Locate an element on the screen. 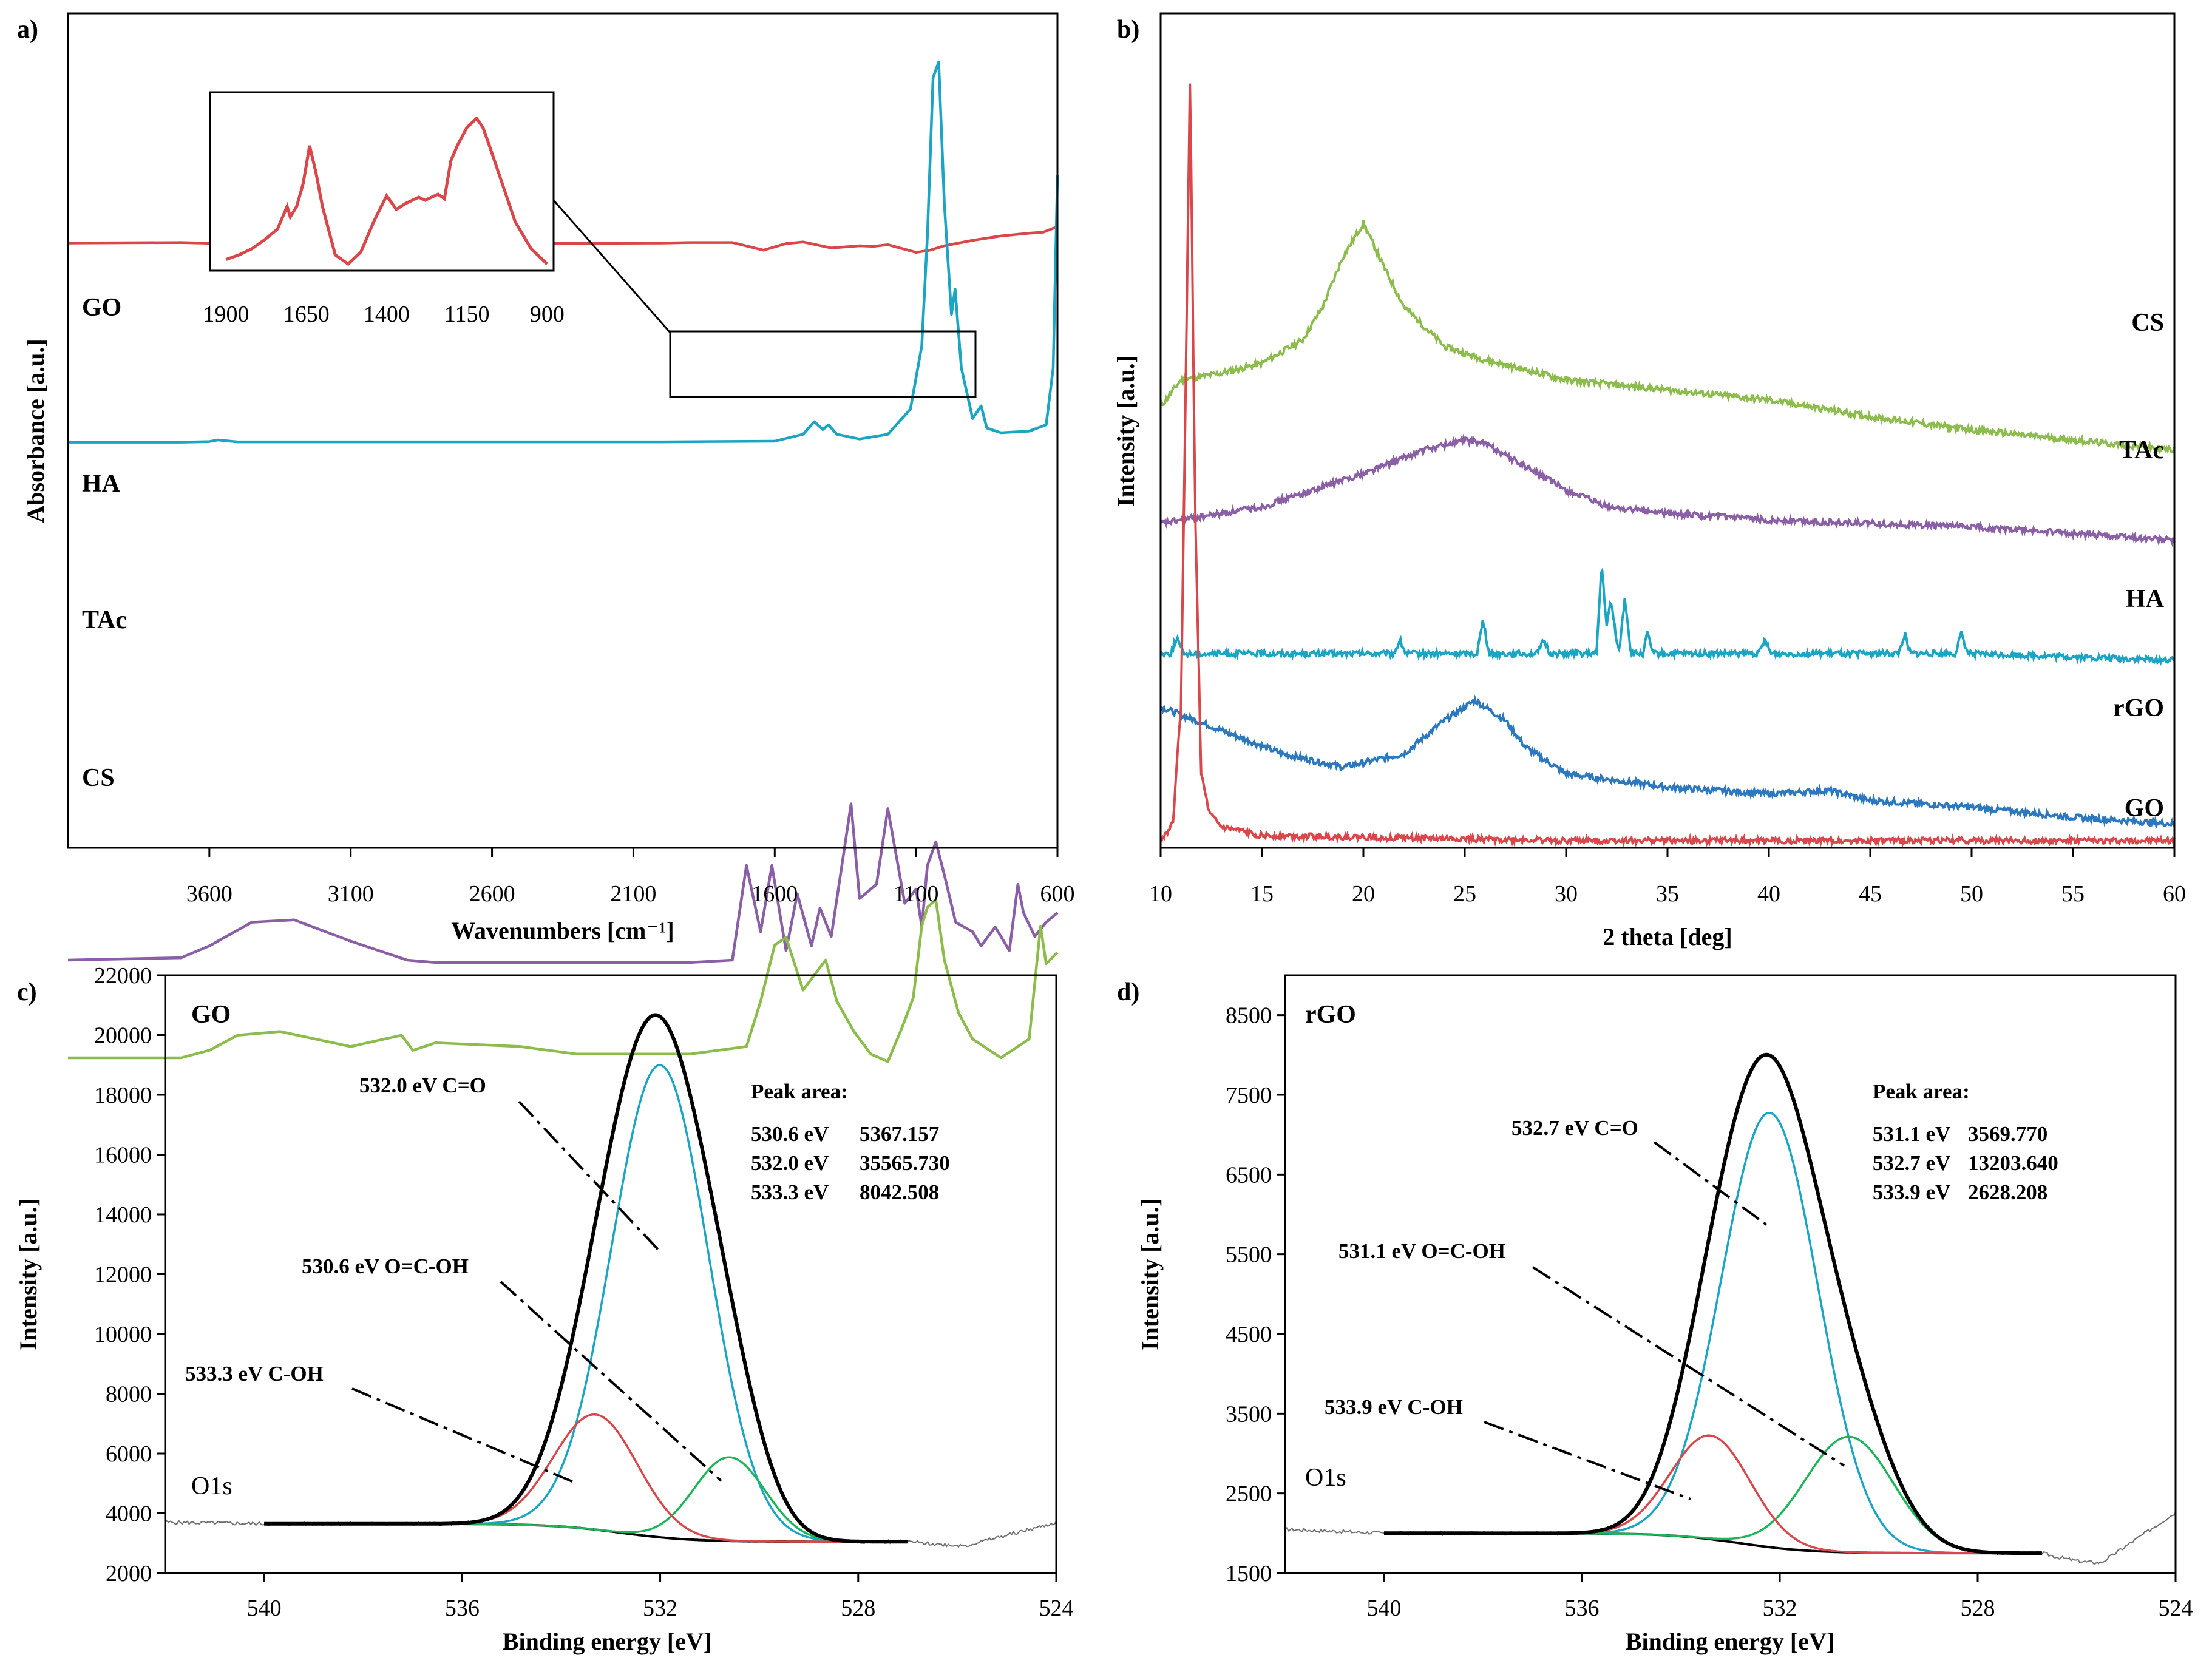  peak-area-energy: 533.9 eV is located at coordinates (1911, 1192).